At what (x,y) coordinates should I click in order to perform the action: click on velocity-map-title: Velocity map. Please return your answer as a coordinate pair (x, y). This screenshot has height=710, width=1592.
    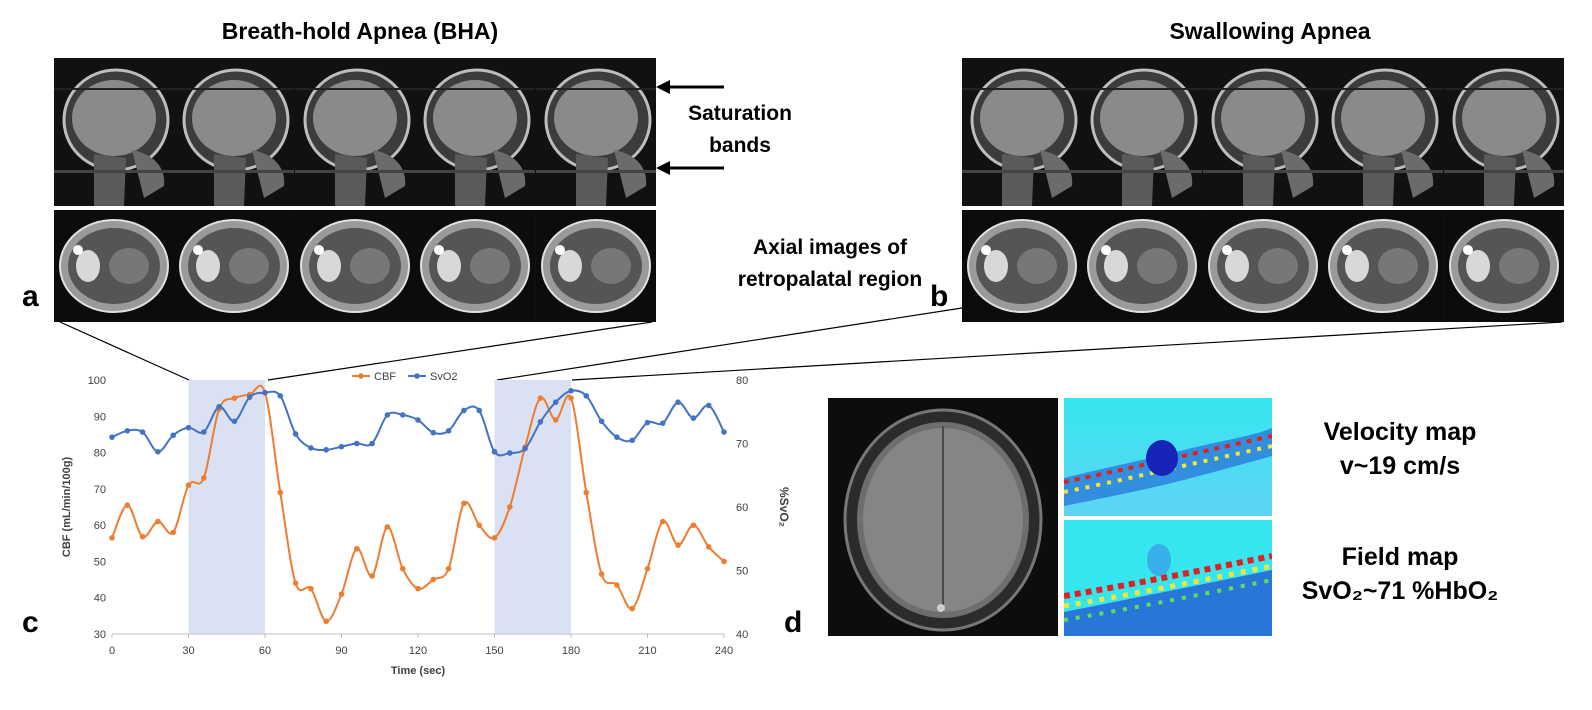
    Looking at the image, I should click on (1400, 432).